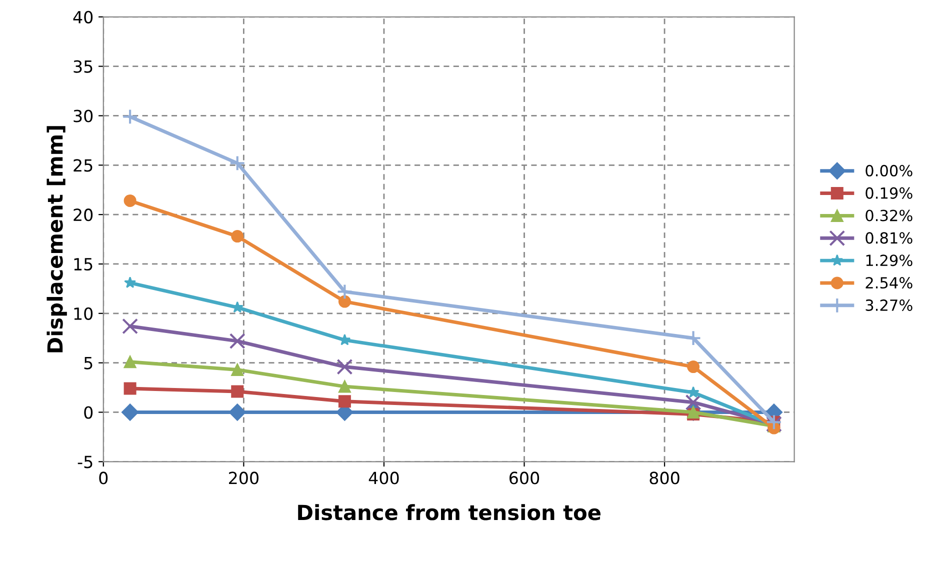 The width and height of the screenshot is (940, 563). Describe the element at coordinates (83, 215) in the screenshot. I see `y-tick-label: 20` at that location.